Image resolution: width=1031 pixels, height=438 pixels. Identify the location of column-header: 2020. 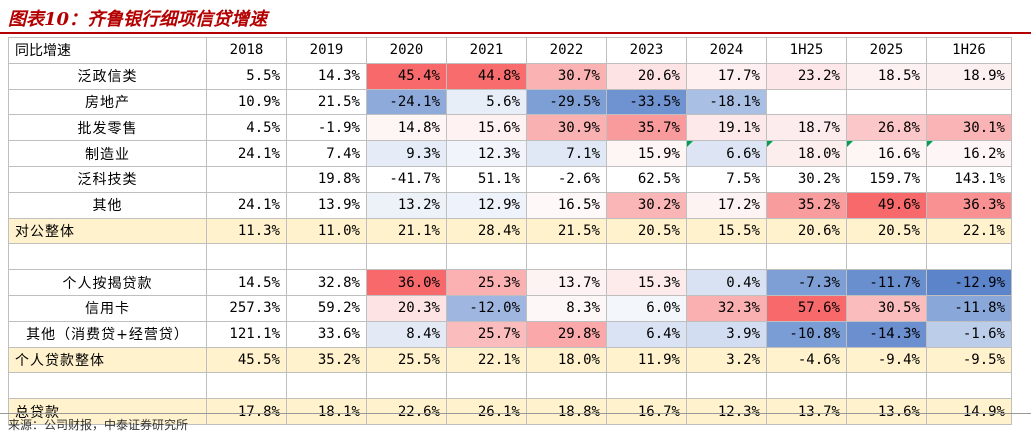
(406, 50).